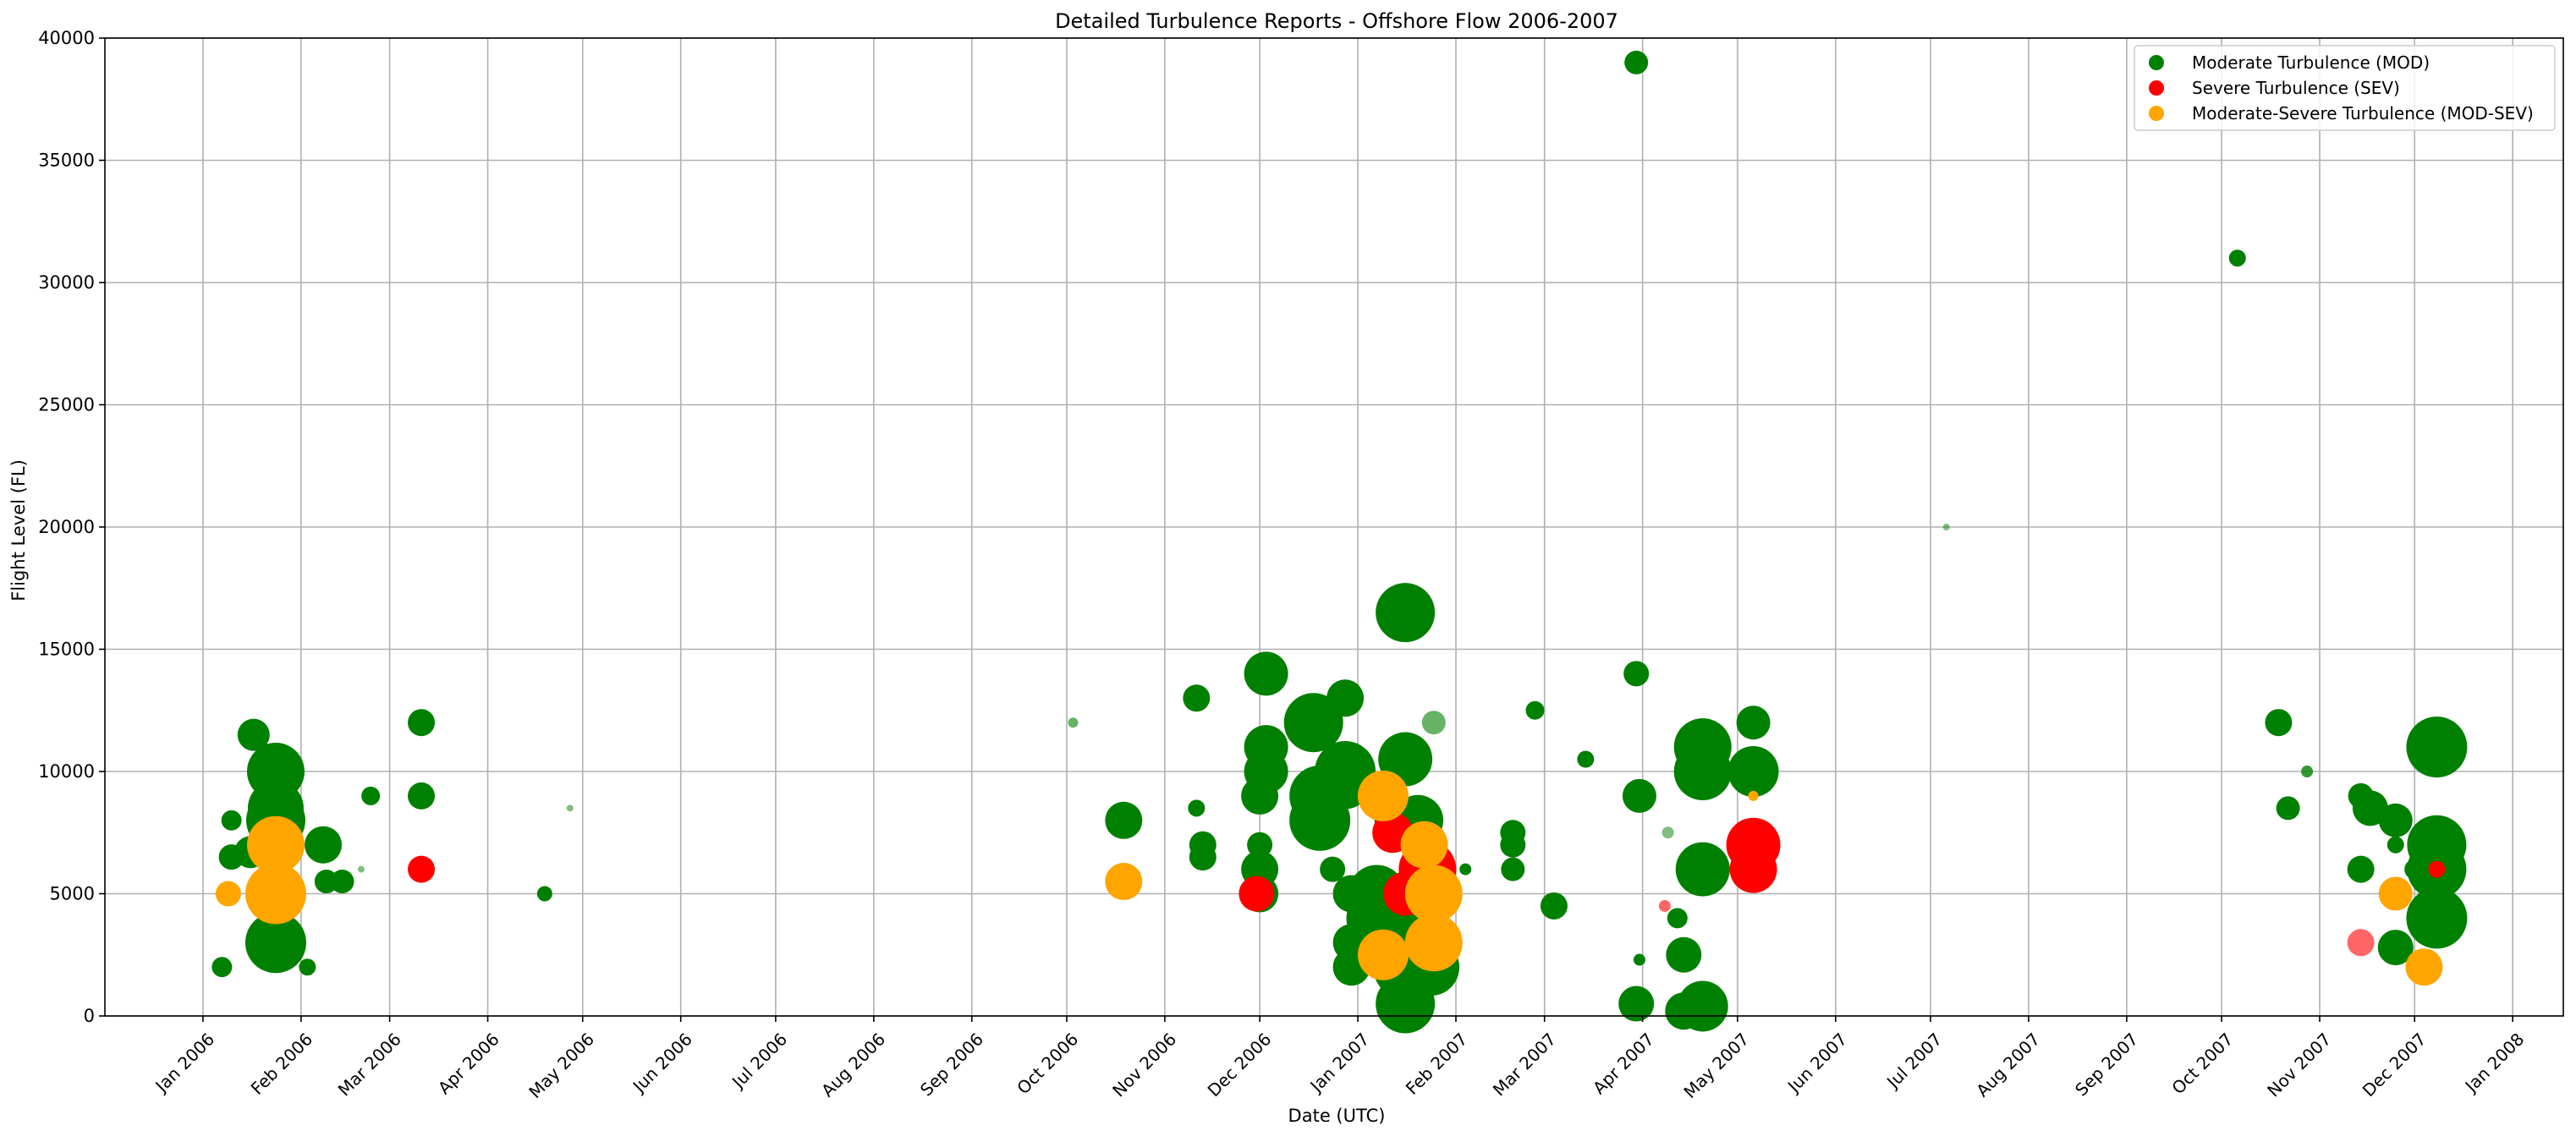 The height and width of the screenshot is (1142, 2576). I want to click on x-tick-label: Jun 2006, so click(662, 1063).